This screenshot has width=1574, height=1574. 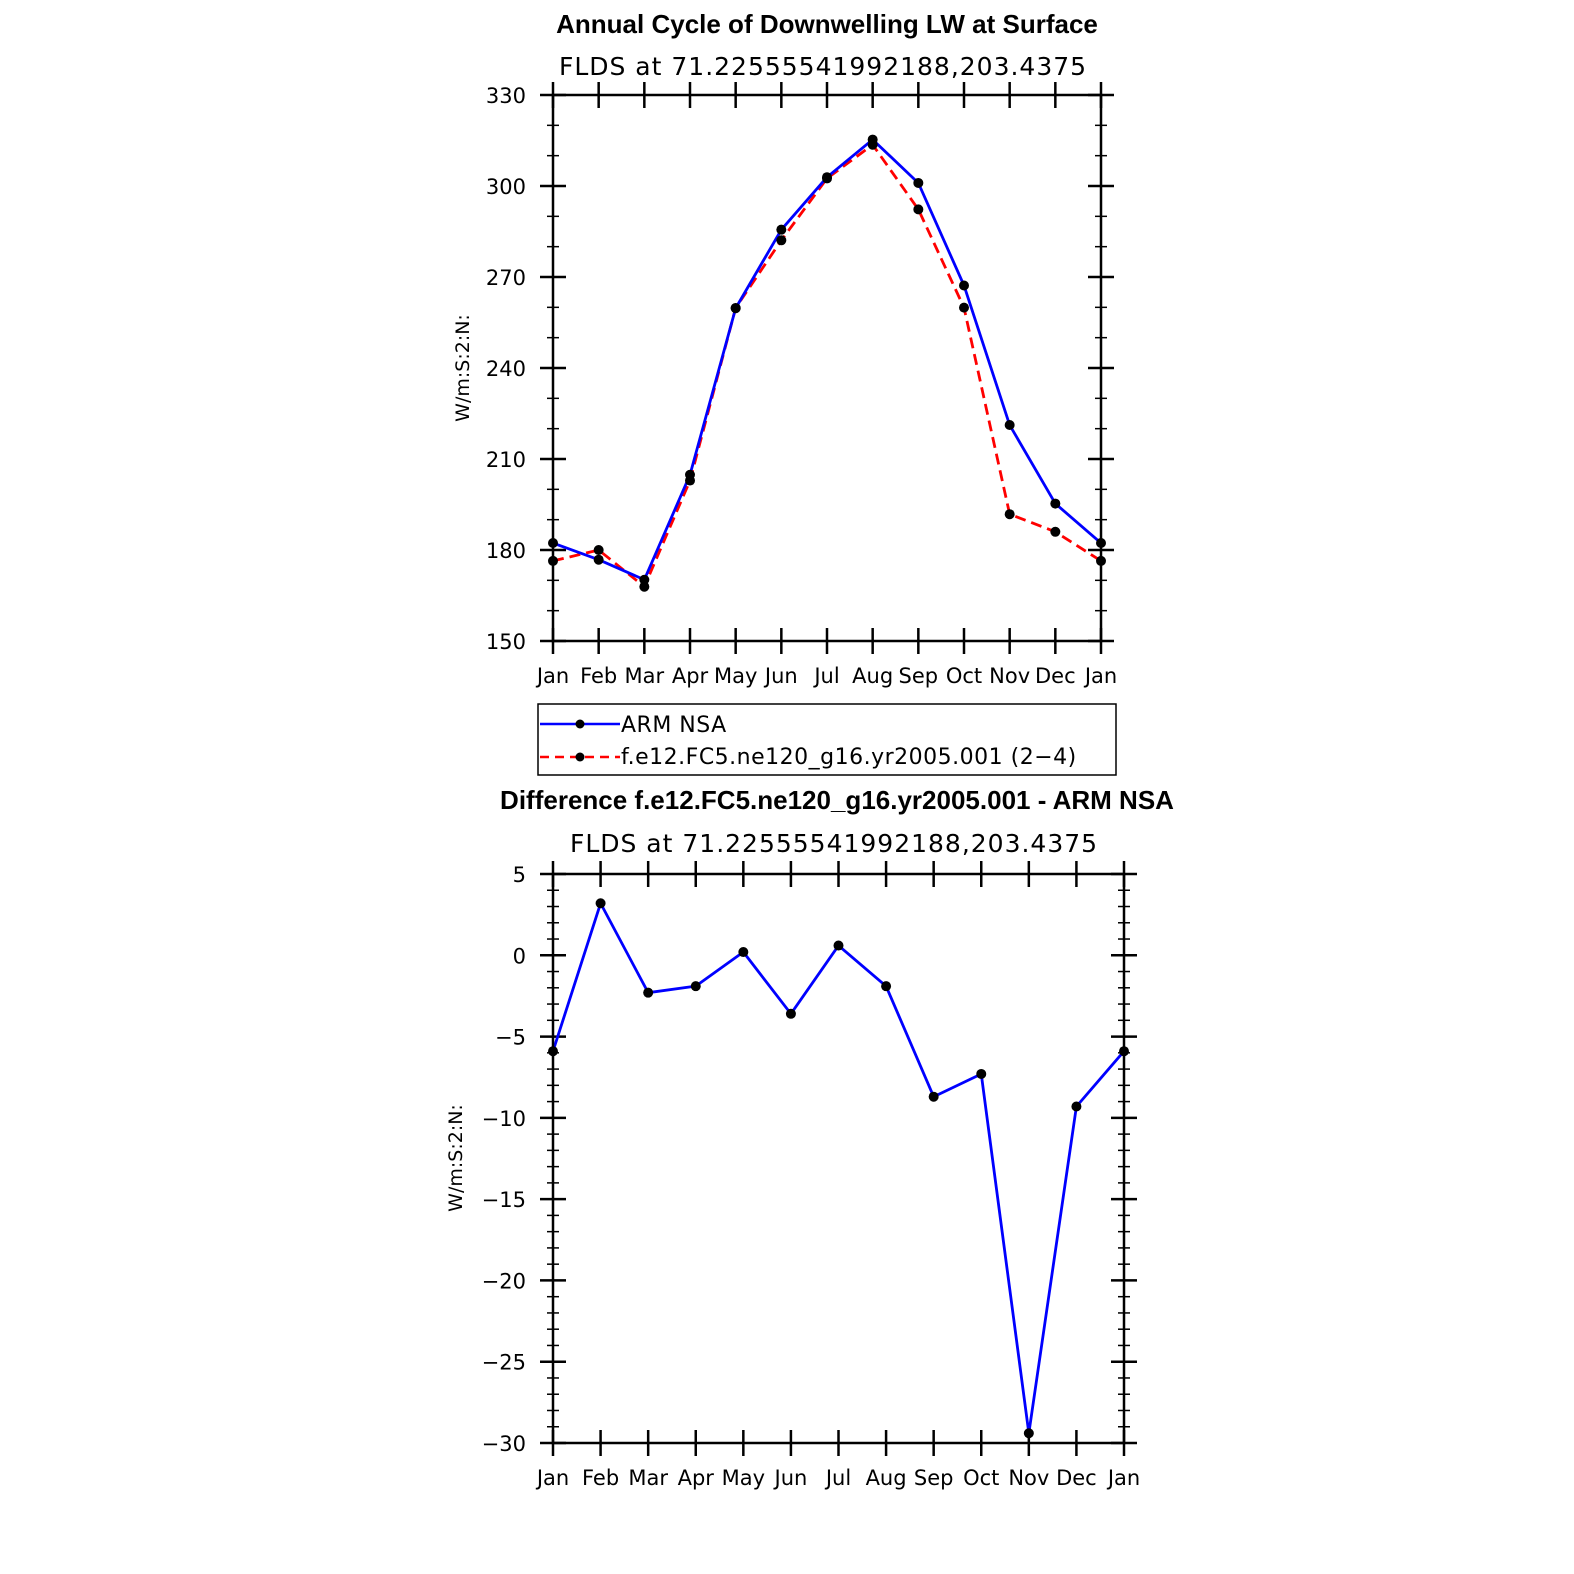 What do you see at coordinates (504, 1281) in the screenshot?
I see `y-tick-label: −20` at bounding box center [504, 1281].